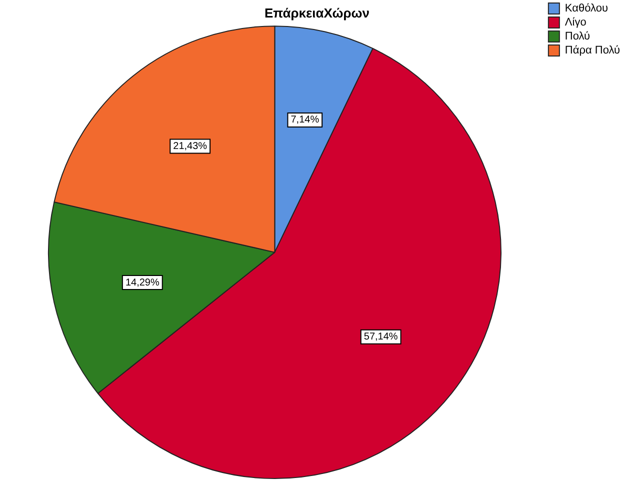 Image resolution: width=640 pixels, height=481 pixels. I want to click on legend-label: Λίγο, so click(575, 22).